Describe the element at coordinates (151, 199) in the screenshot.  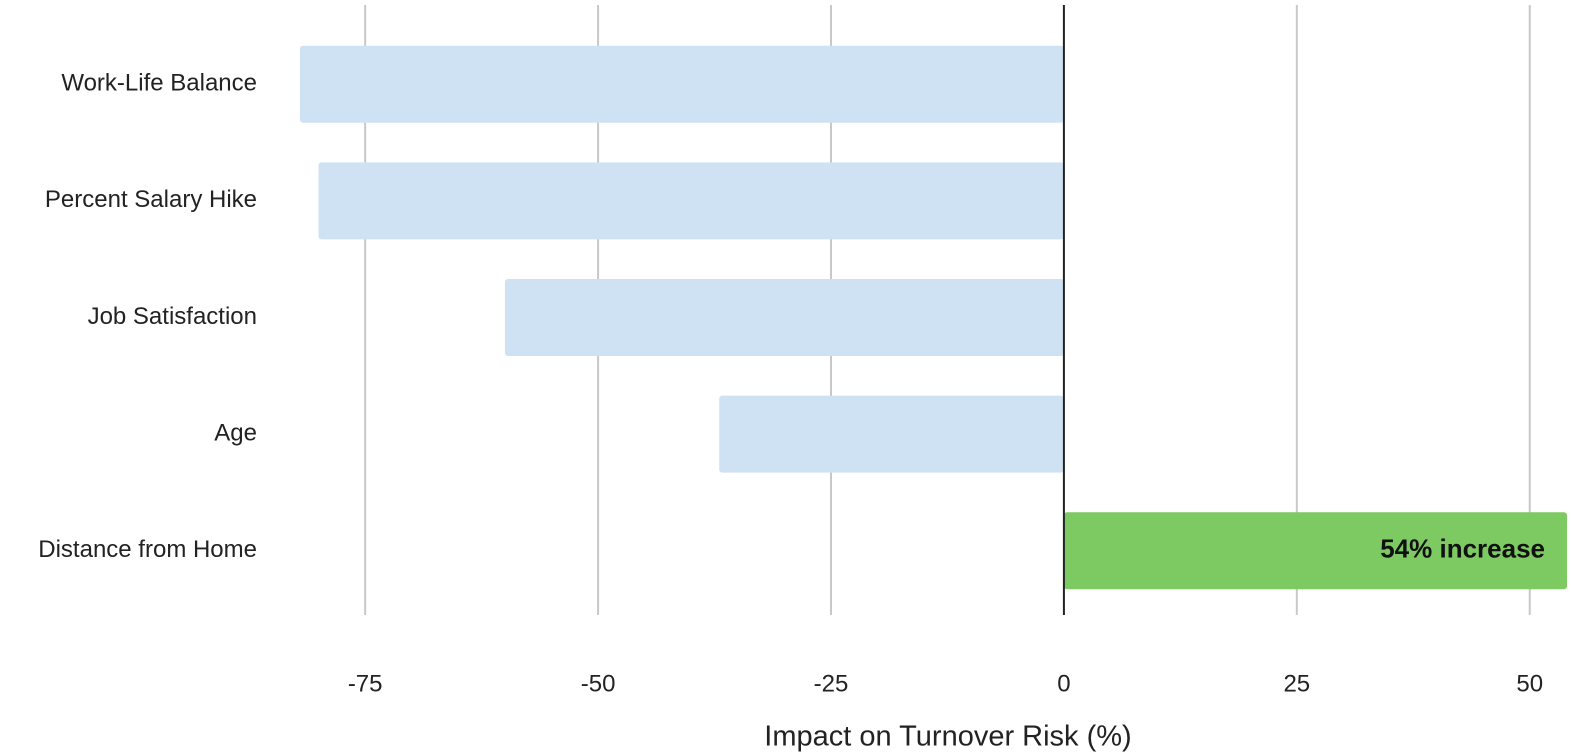
I see `y-tick-label: Percent Salary Hike` at that location.